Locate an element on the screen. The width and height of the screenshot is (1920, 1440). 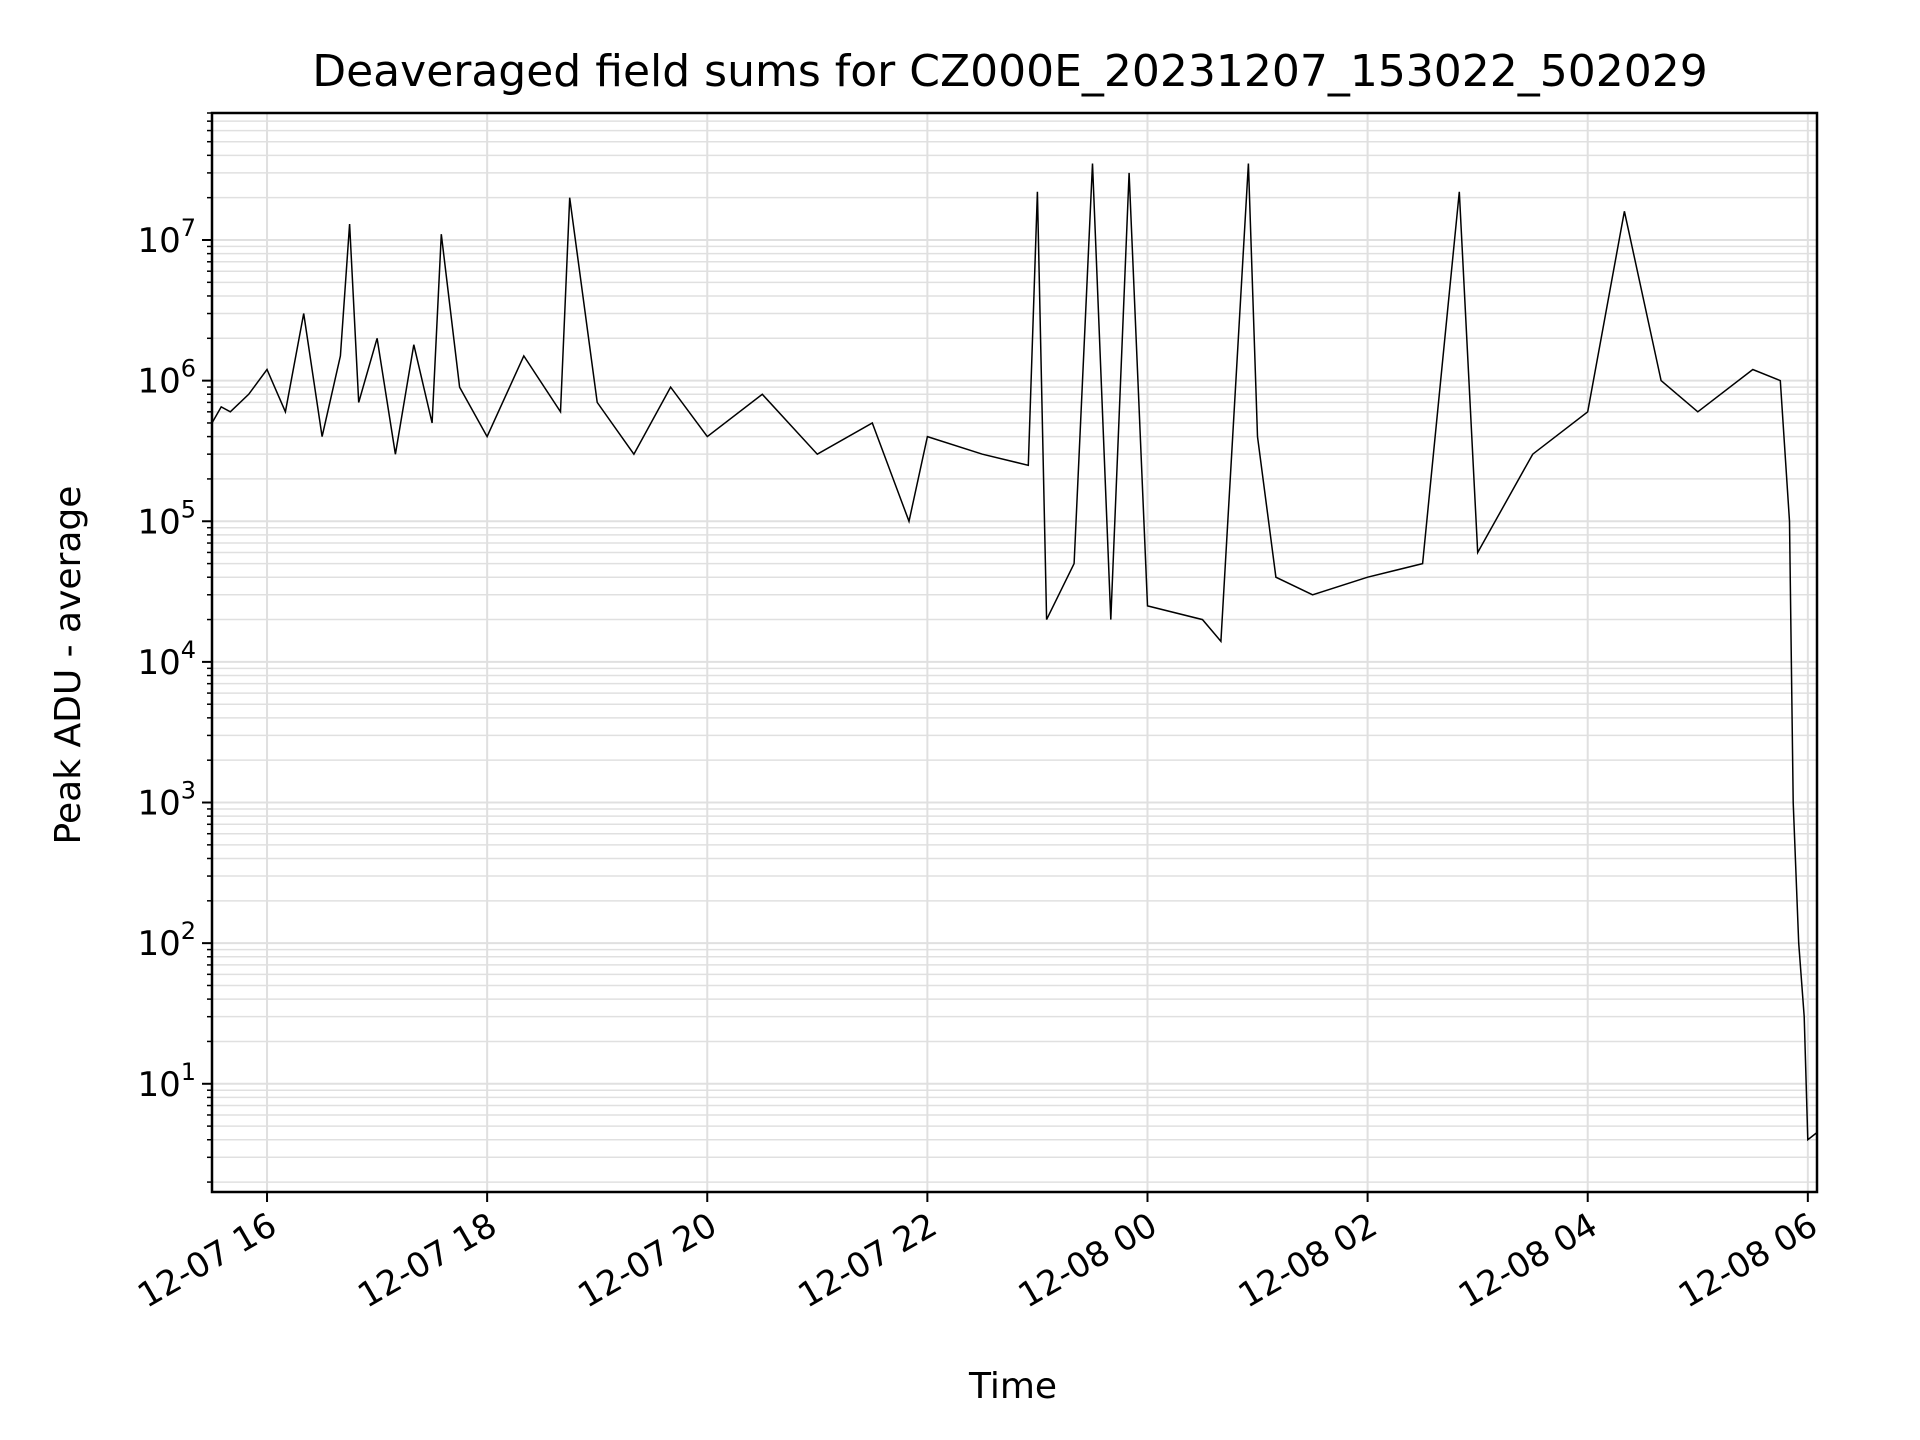
y-tick-label: 10¹ is located at coordinates (166, 1081).